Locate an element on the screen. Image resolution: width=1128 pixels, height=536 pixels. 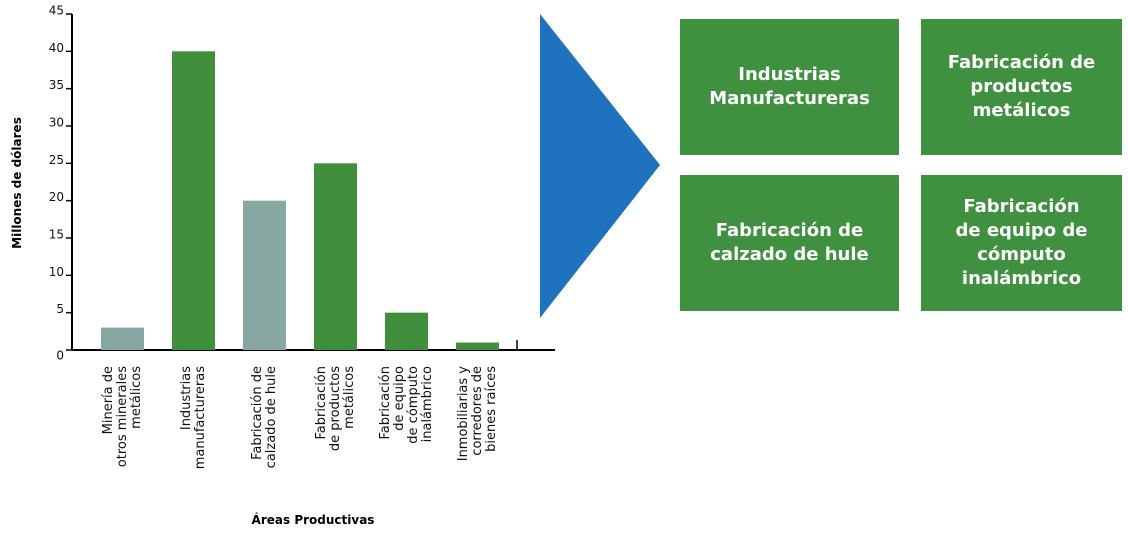
y-tick-label: 30 is located at coordinates (56, 123).